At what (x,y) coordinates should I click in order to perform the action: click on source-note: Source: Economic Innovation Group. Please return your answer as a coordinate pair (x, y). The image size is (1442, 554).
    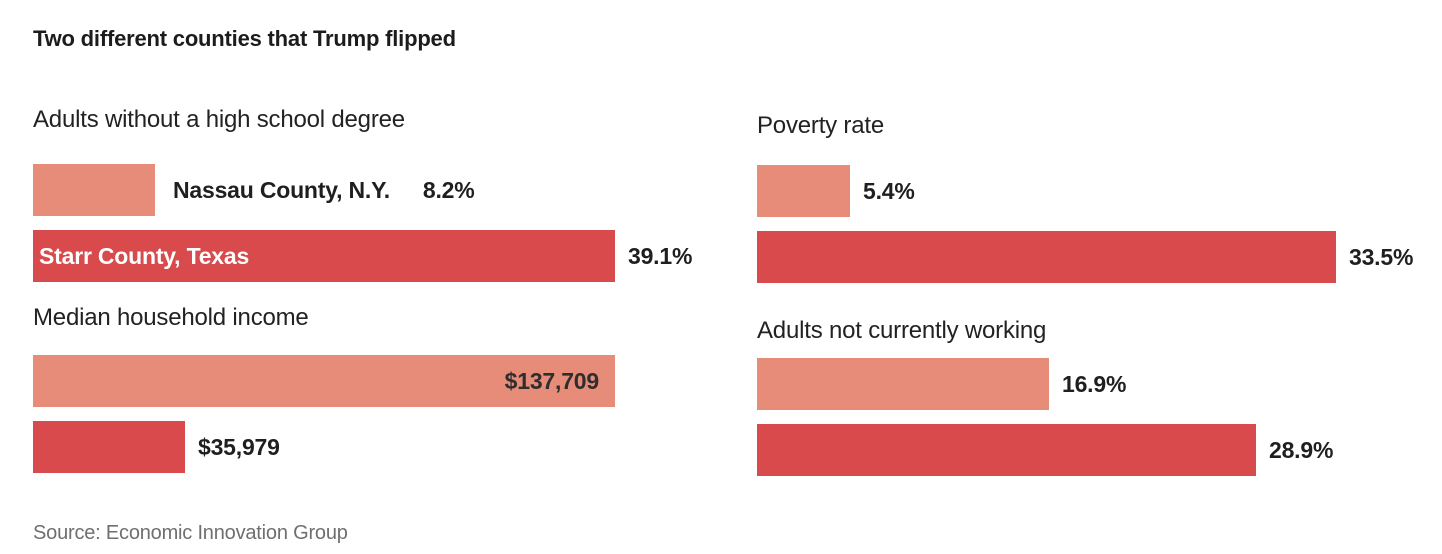
    Looking at the image, I should click on (190, 533).